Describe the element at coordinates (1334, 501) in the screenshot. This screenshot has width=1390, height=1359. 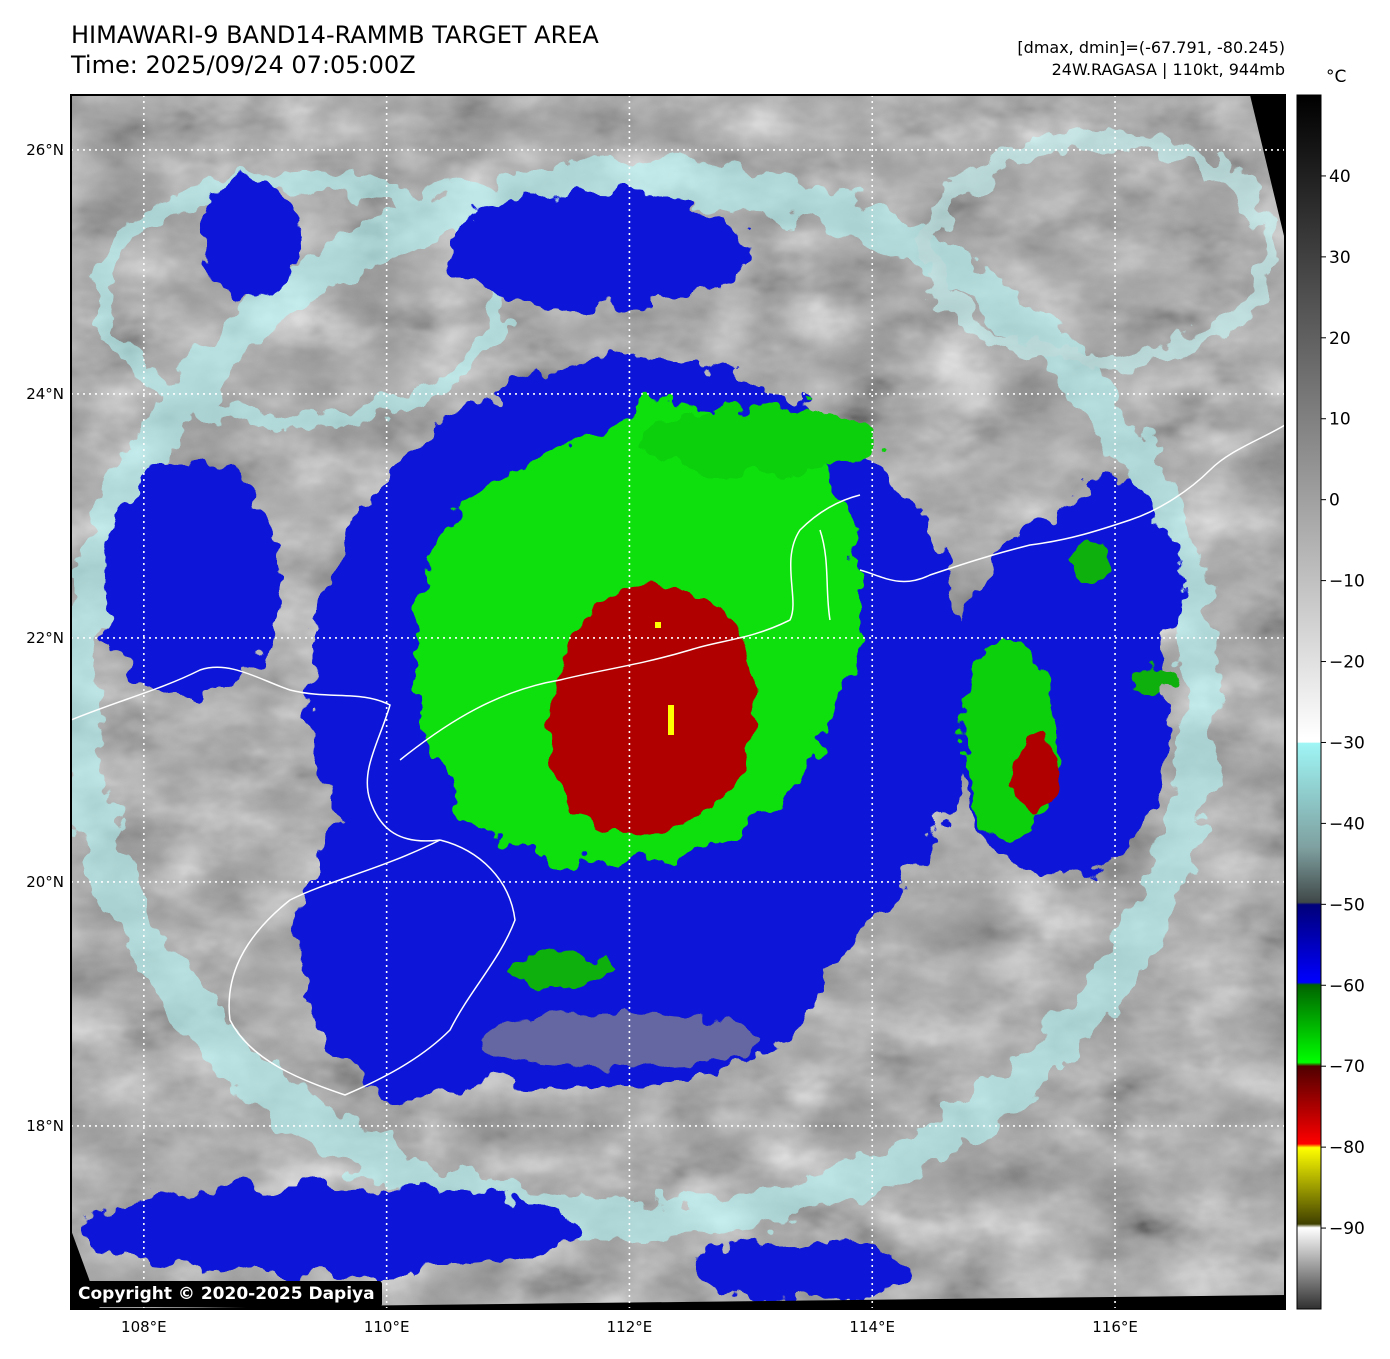
I see `colorbar-tick-label: 0` at that location.